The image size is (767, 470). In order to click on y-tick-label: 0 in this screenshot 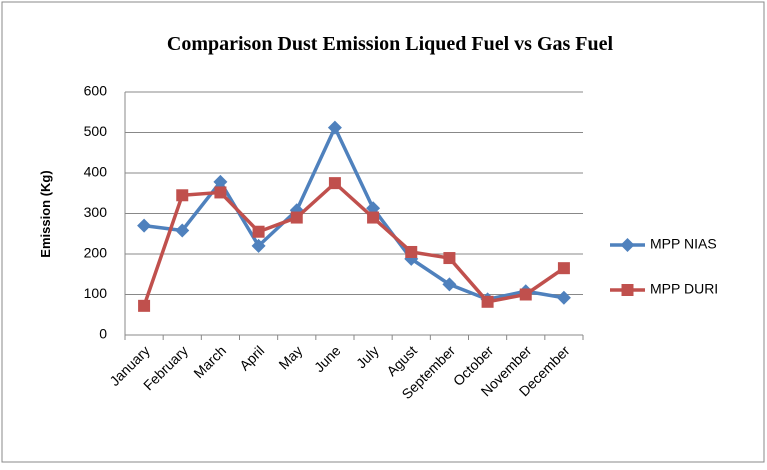, I will do `click(103, 334)`.